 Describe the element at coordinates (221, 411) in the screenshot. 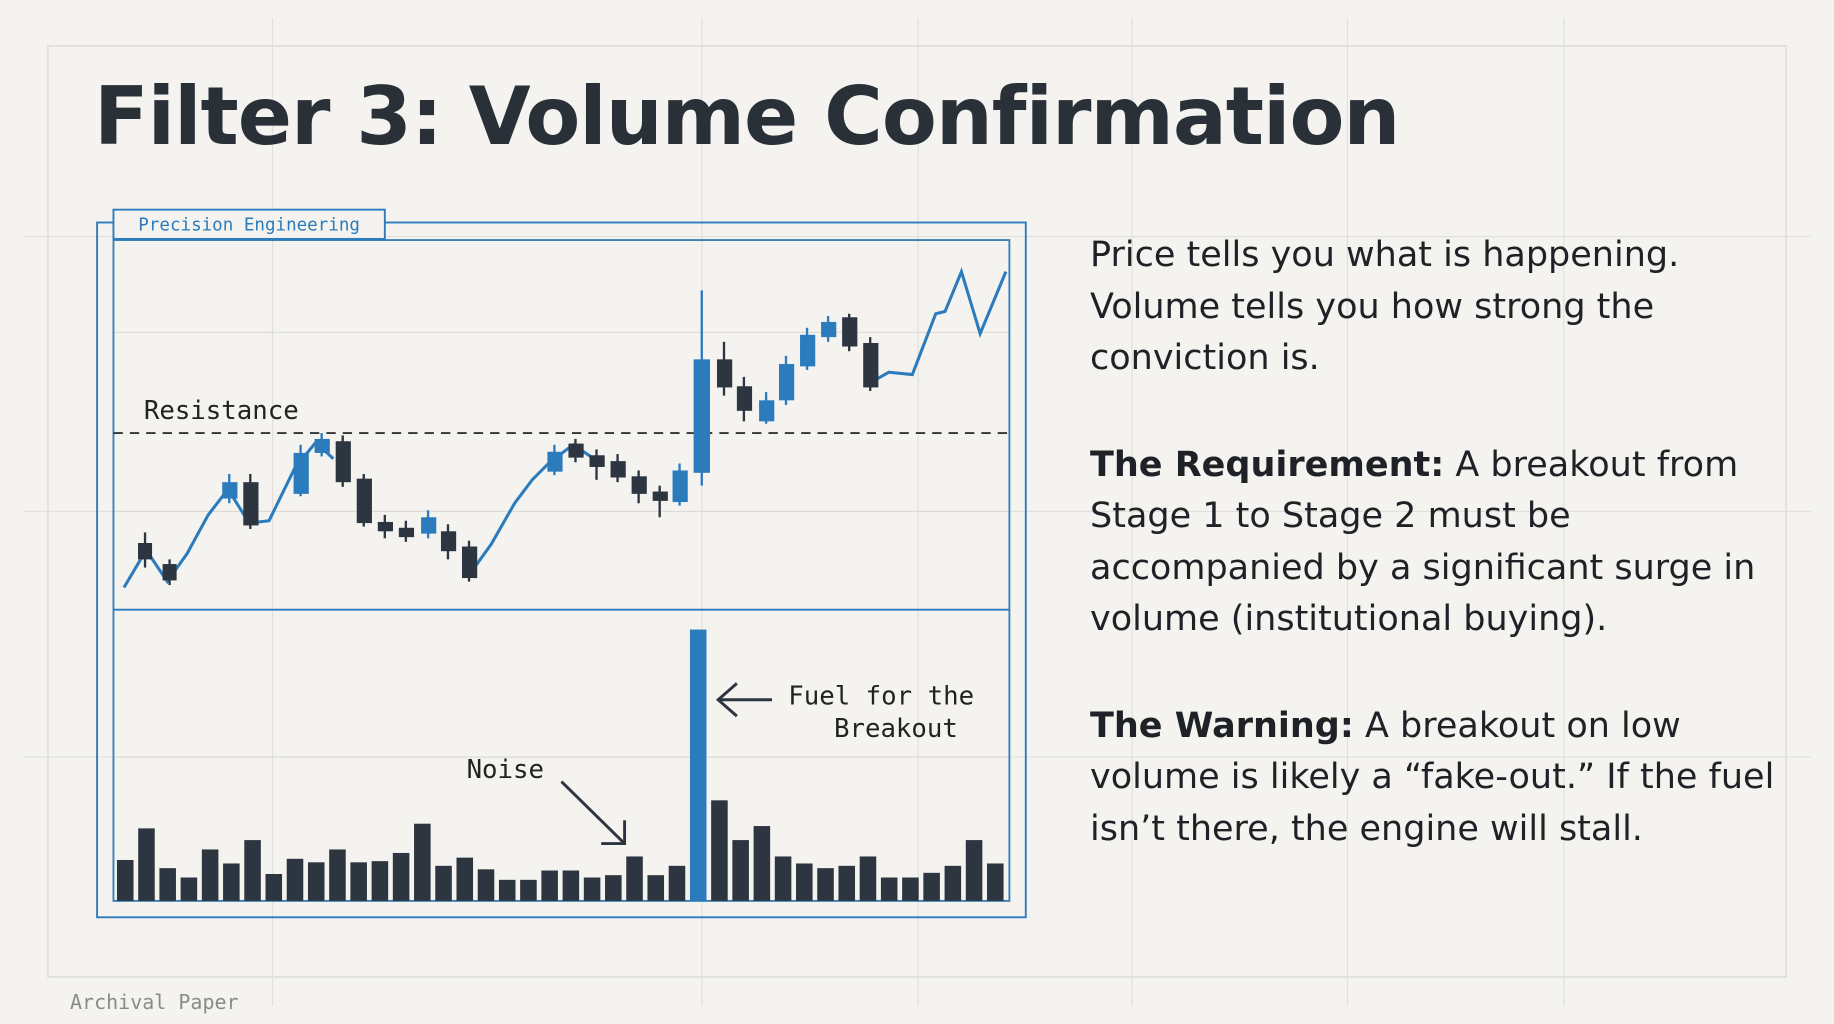

I see `resistance-label: Resistance` at that location.